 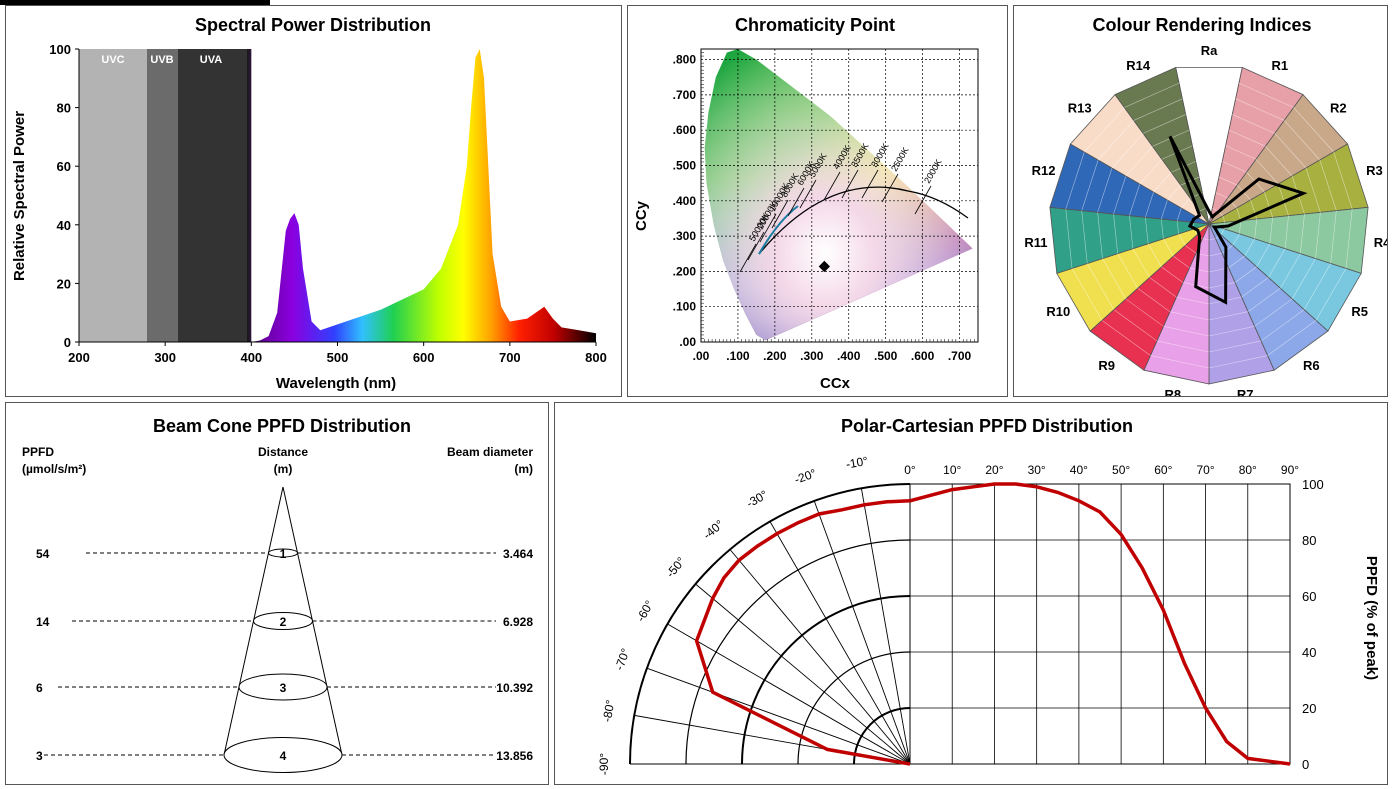 I want to click on polar-ppfd-curve, so click(x=802, y=632).